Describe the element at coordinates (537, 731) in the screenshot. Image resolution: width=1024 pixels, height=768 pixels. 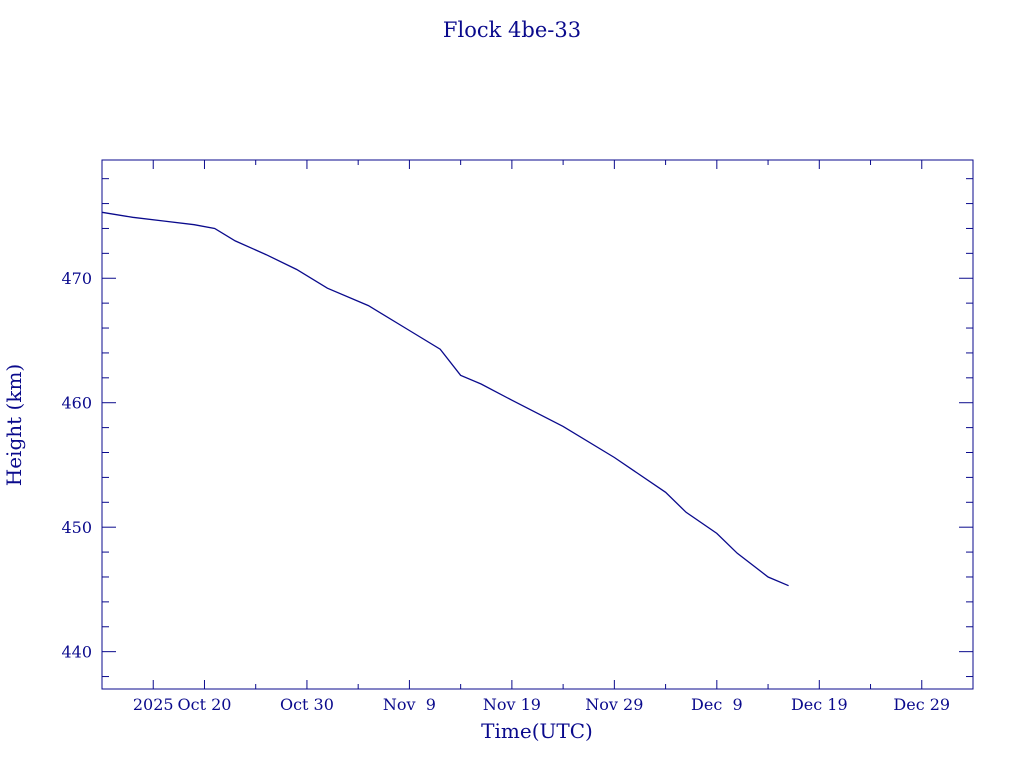
I see `x-axis-label: Time(UTC)` at that location.